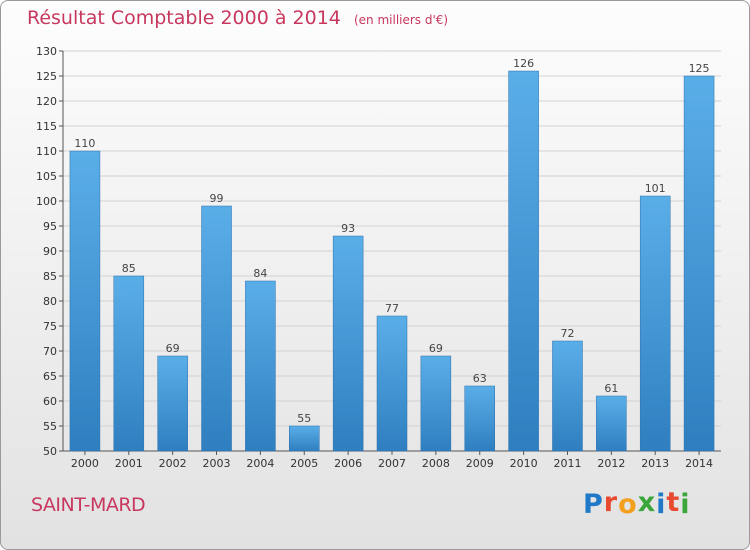 The image size is (750, 550). I want to click on value-label-2005: 55, so click(304, 418).